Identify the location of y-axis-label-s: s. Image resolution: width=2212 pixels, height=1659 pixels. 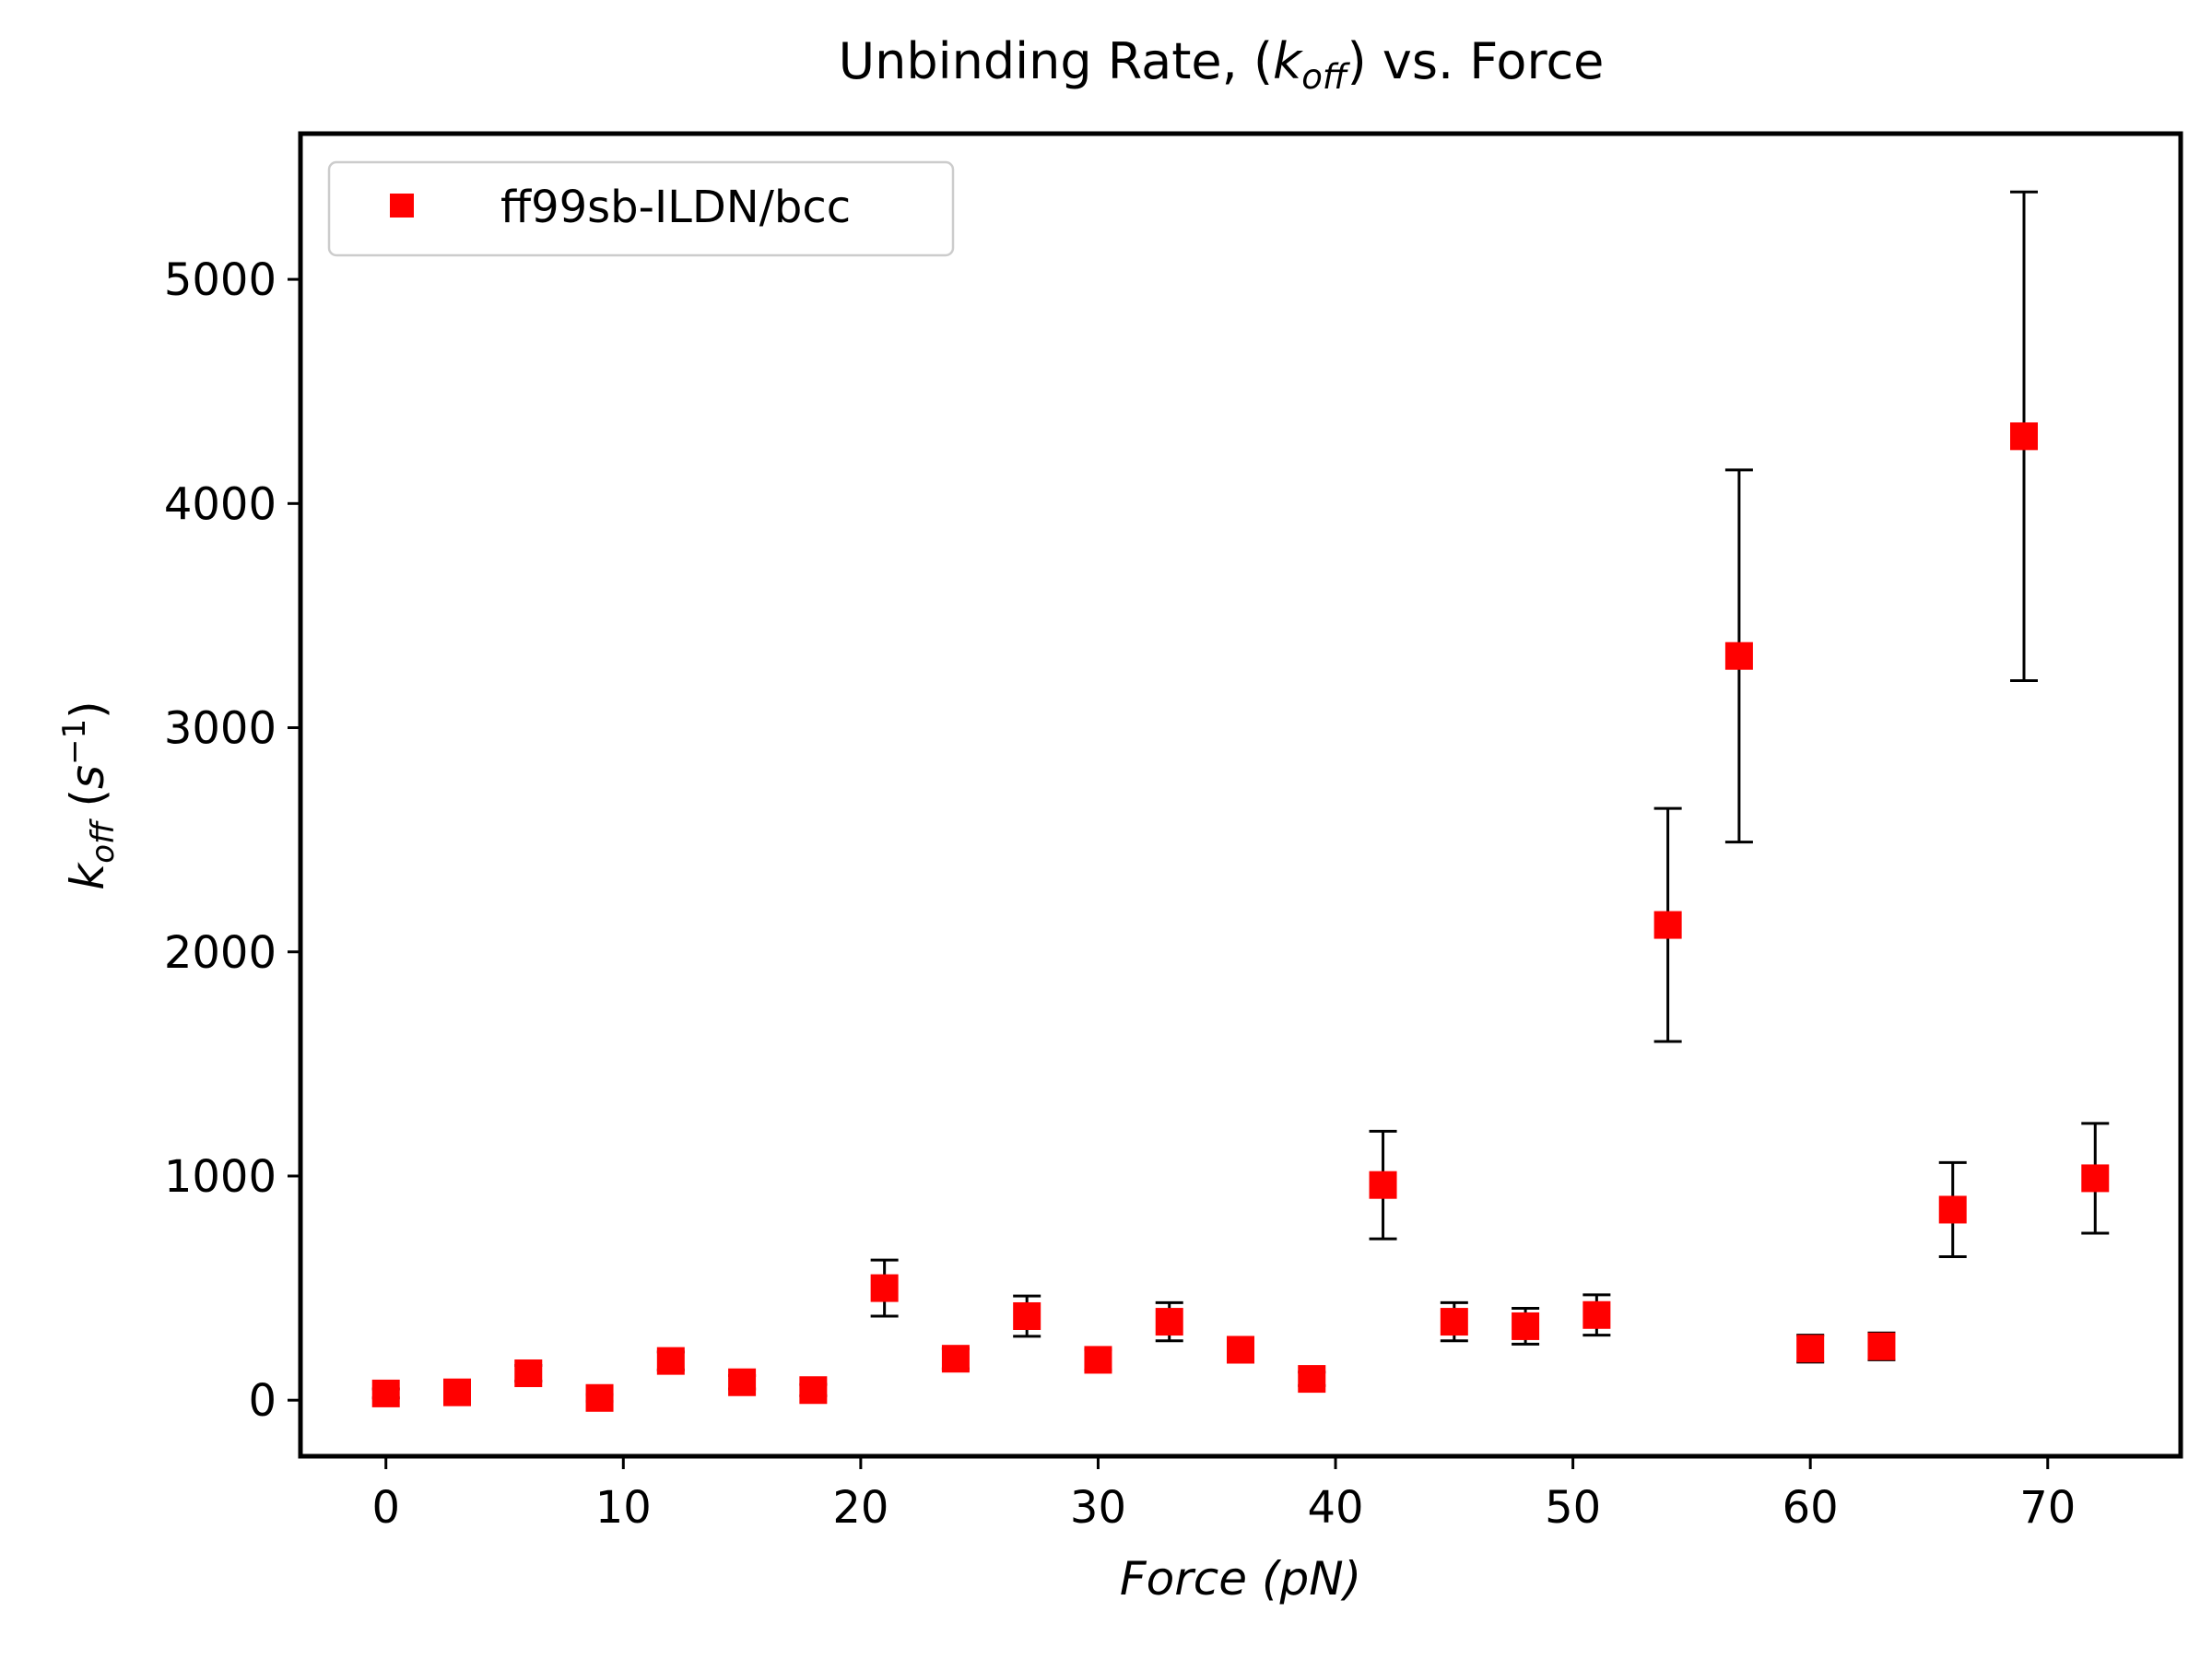
(87, 777).